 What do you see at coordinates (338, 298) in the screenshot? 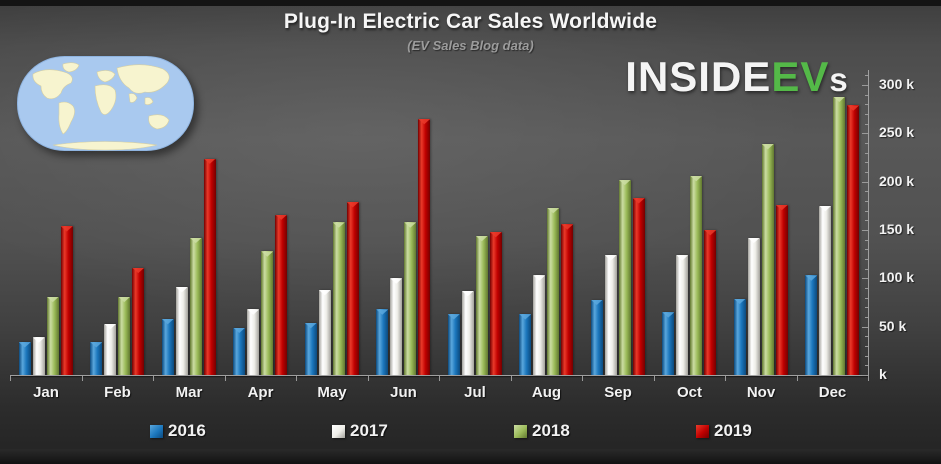
I see `bar-2018-may` at bounding box center [338, 298].